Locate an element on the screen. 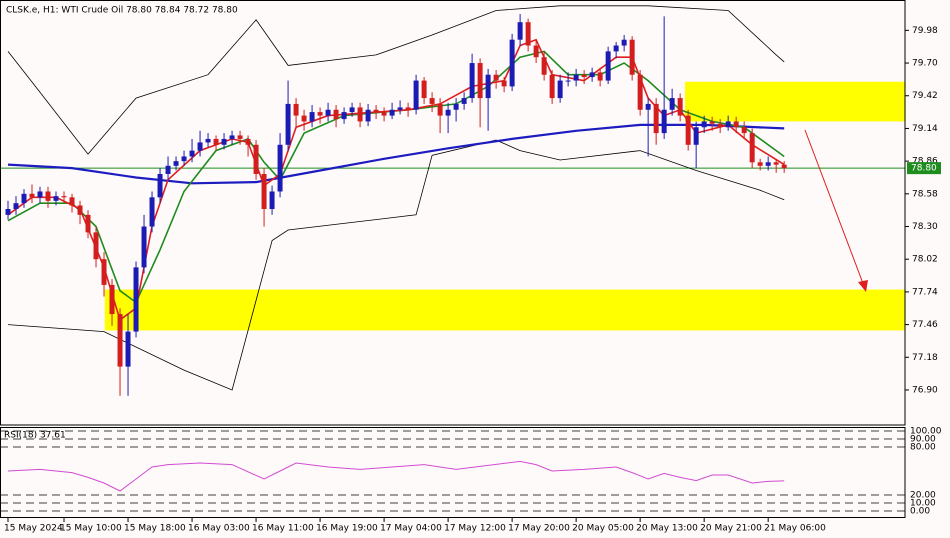  x-tick-label: 17 May 04:00 is located at coordinates (411, 529).